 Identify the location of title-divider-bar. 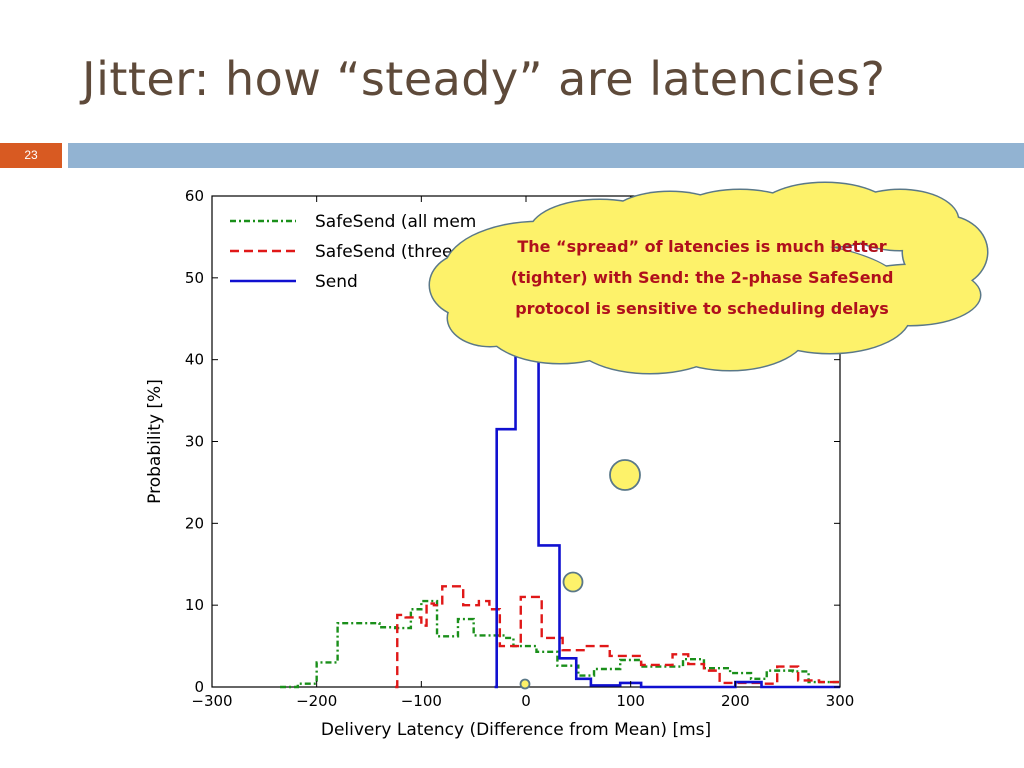
(546, 155).